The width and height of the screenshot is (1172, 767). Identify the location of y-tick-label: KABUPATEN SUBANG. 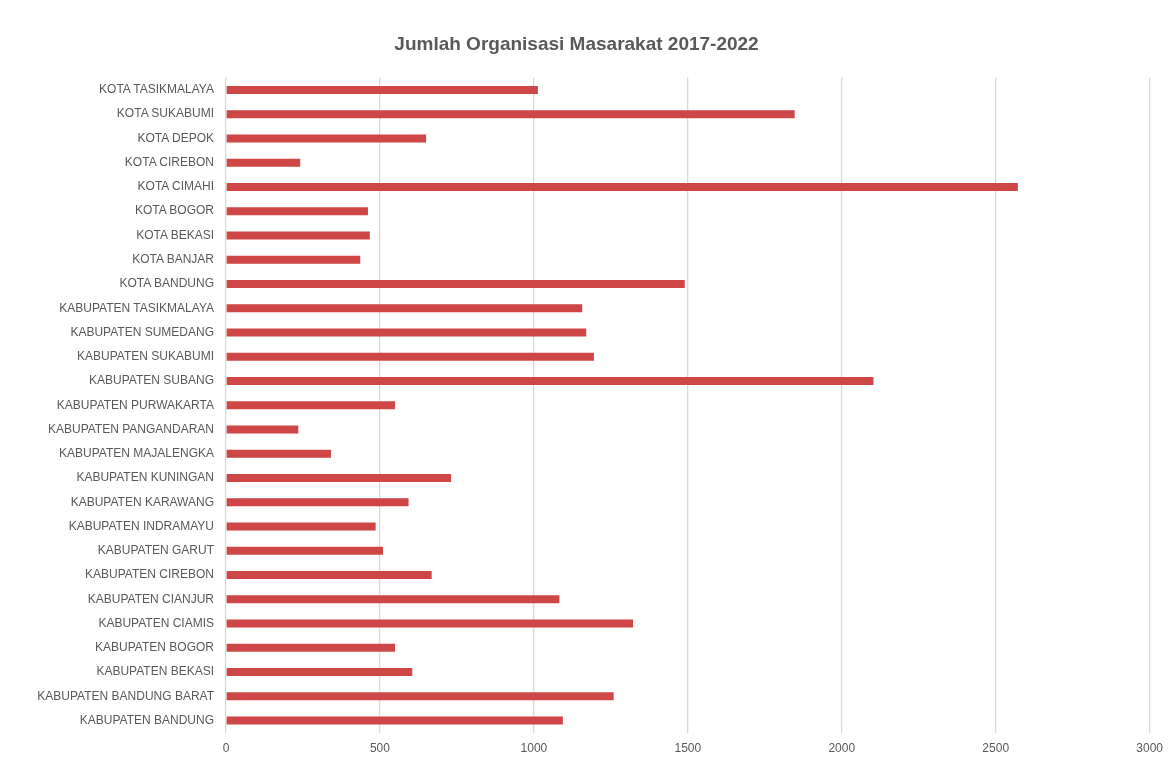
(151, 380).